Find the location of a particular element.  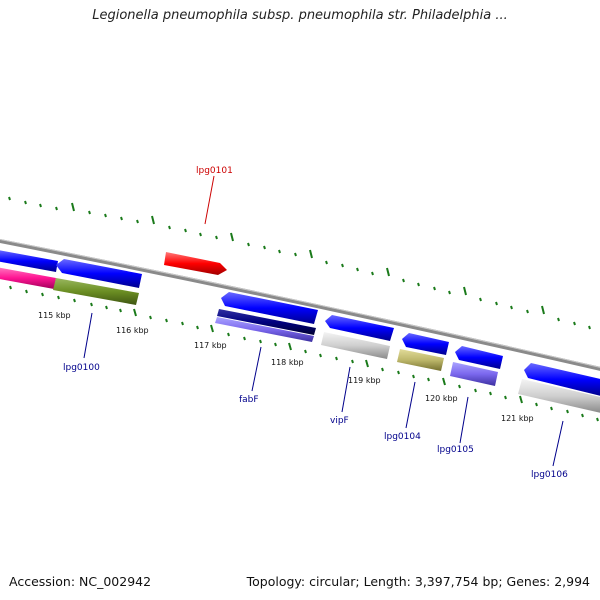

gene-lpg0100-feature is located at coordinates (96, 291).